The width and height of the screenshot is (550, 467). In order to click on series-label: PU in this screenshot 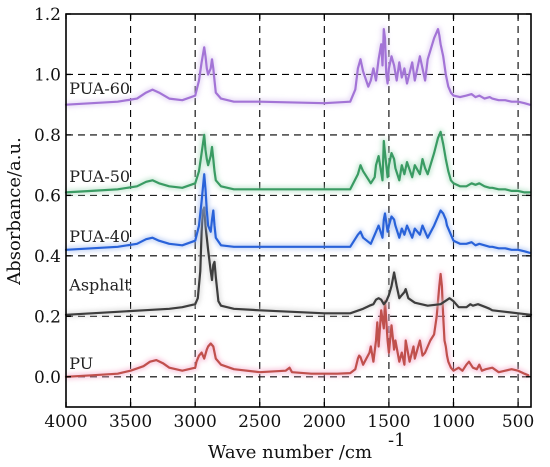, I will do `click(81, 363)`.